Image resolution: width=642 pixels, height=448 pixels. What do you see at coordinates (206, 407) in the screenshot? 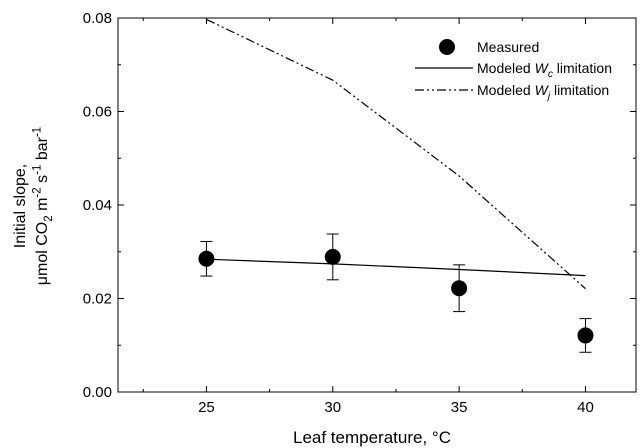
I see `x-tick-label: 25` at bounding box center [206, 407].